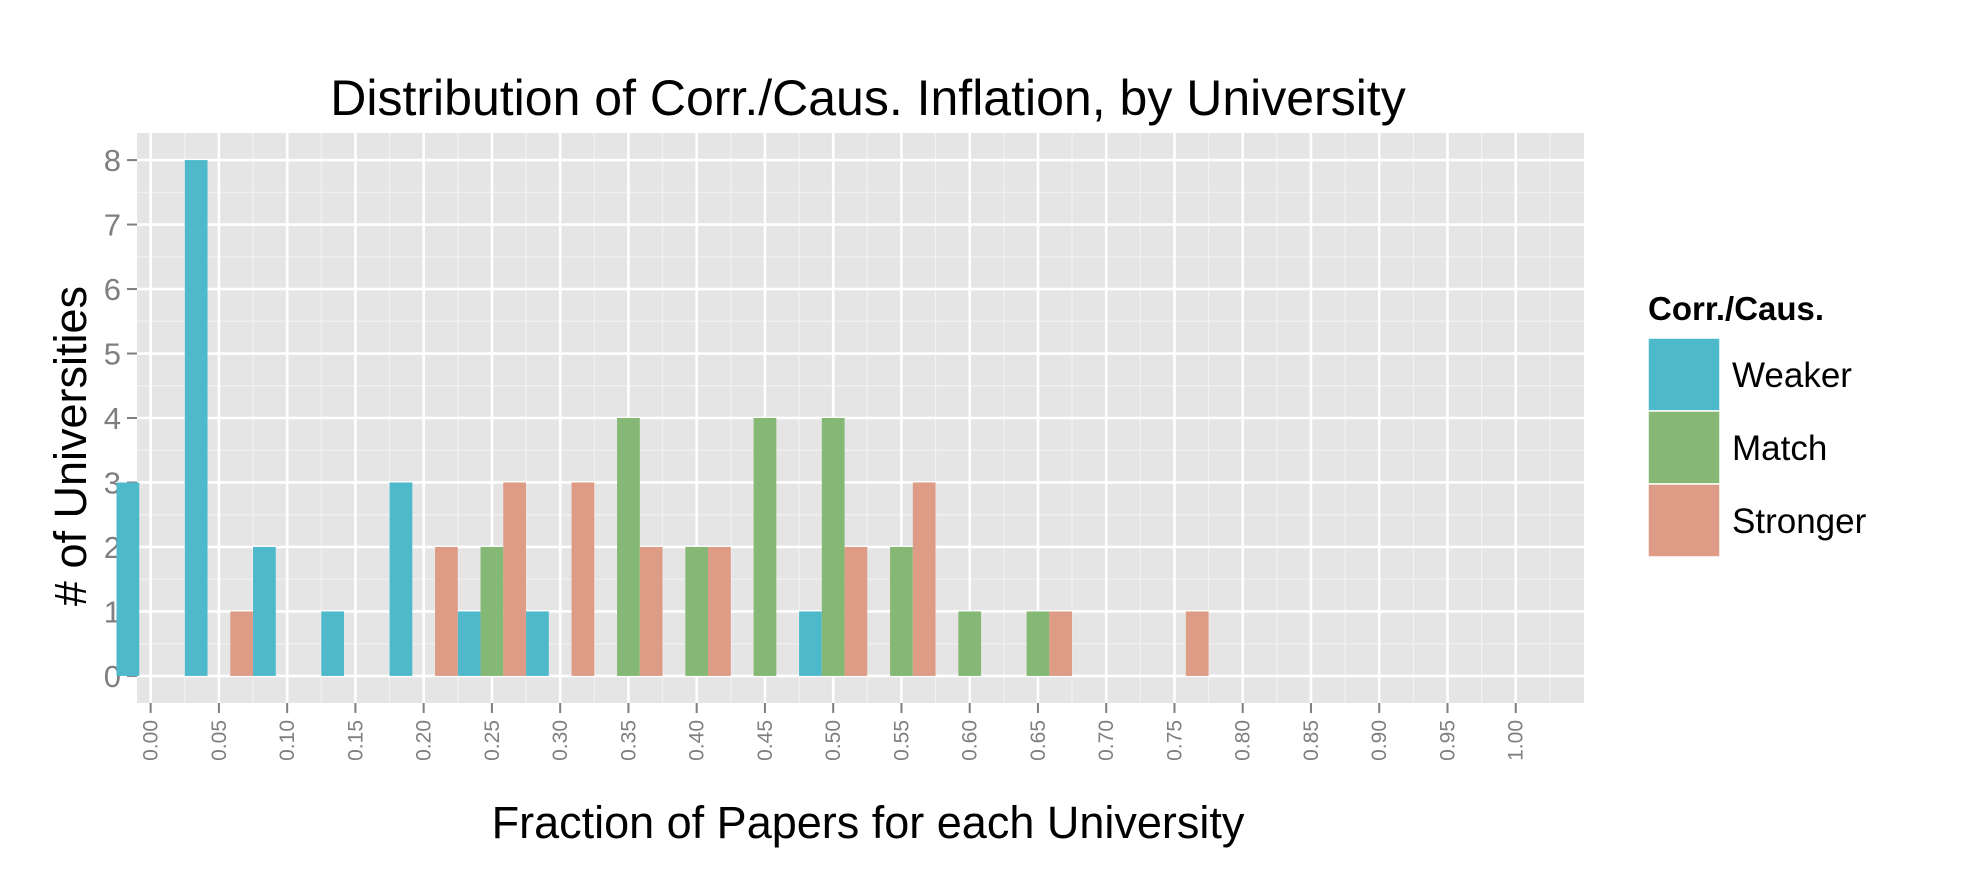 The height and width of the screenshot is (879, 1979). Describe the element at coordinates (1684, 447) in the screenshot. I see `legend-swatch-match` at that location.